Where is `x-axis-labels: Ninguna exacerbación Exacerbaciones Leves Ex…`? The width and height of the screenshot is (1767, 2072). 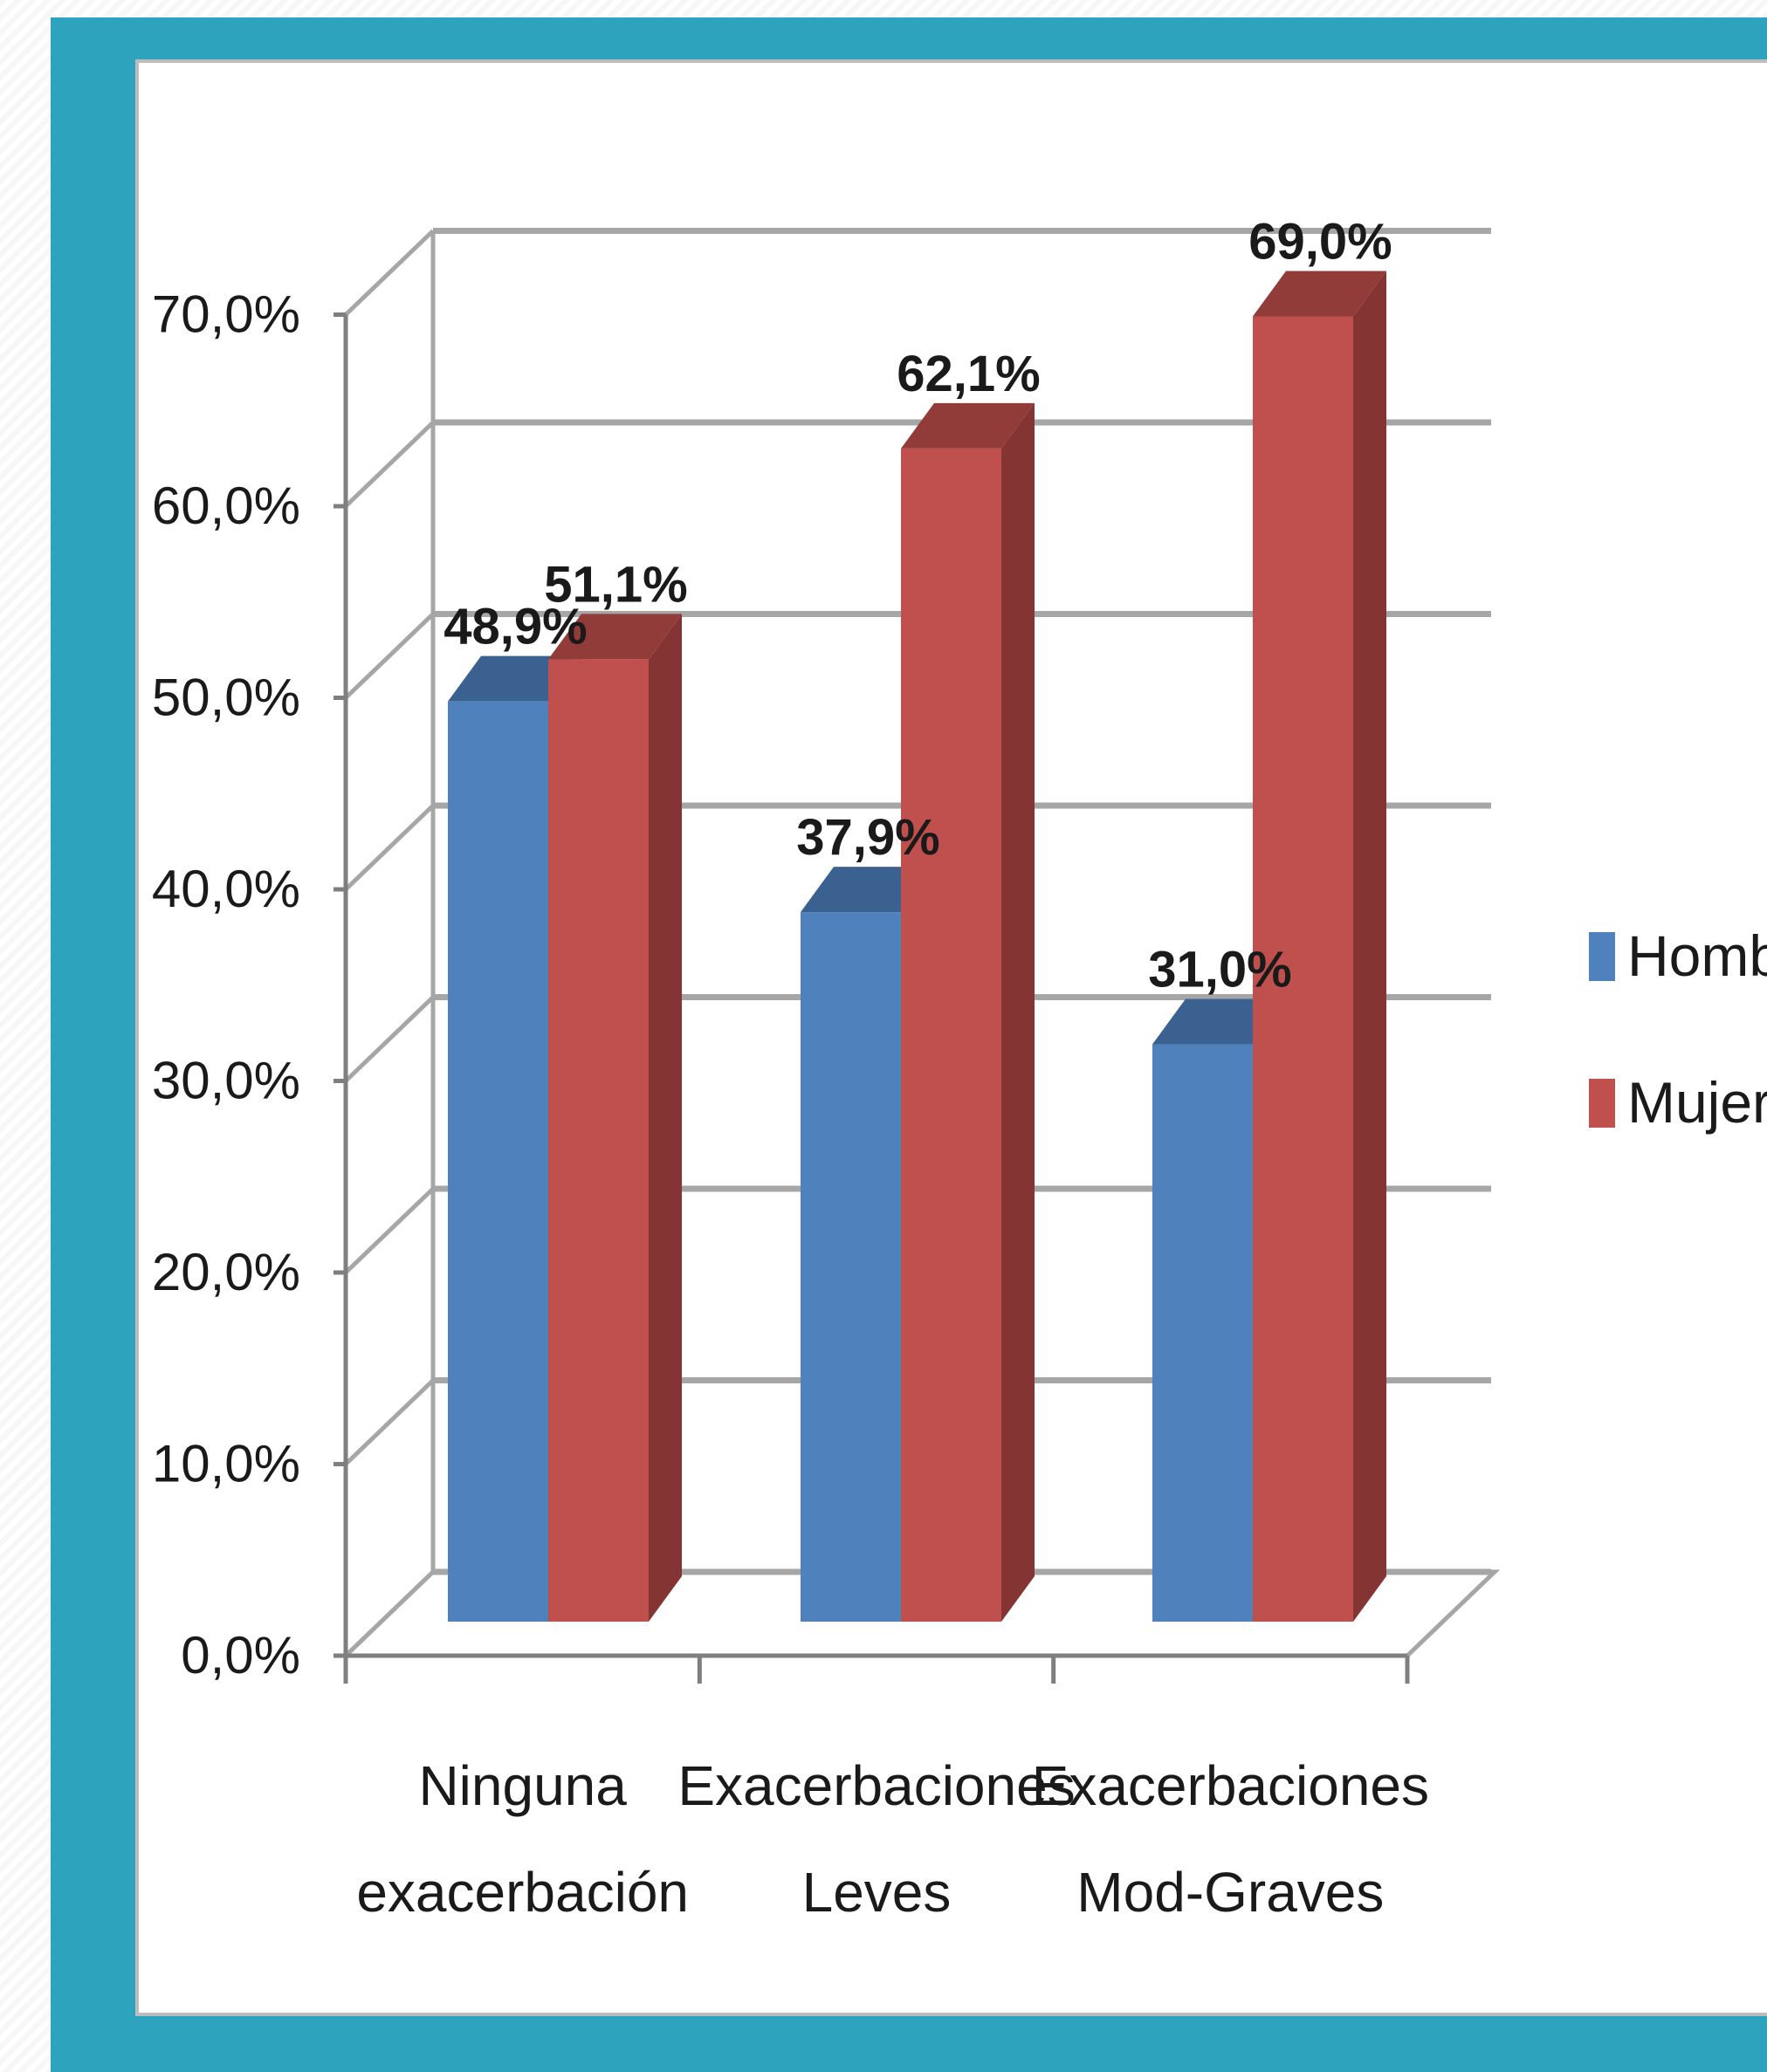 x-axis-labels: Ninguna exacerbación Exacerbaciones Leves Ex… is located at coordinates (892, 1839).